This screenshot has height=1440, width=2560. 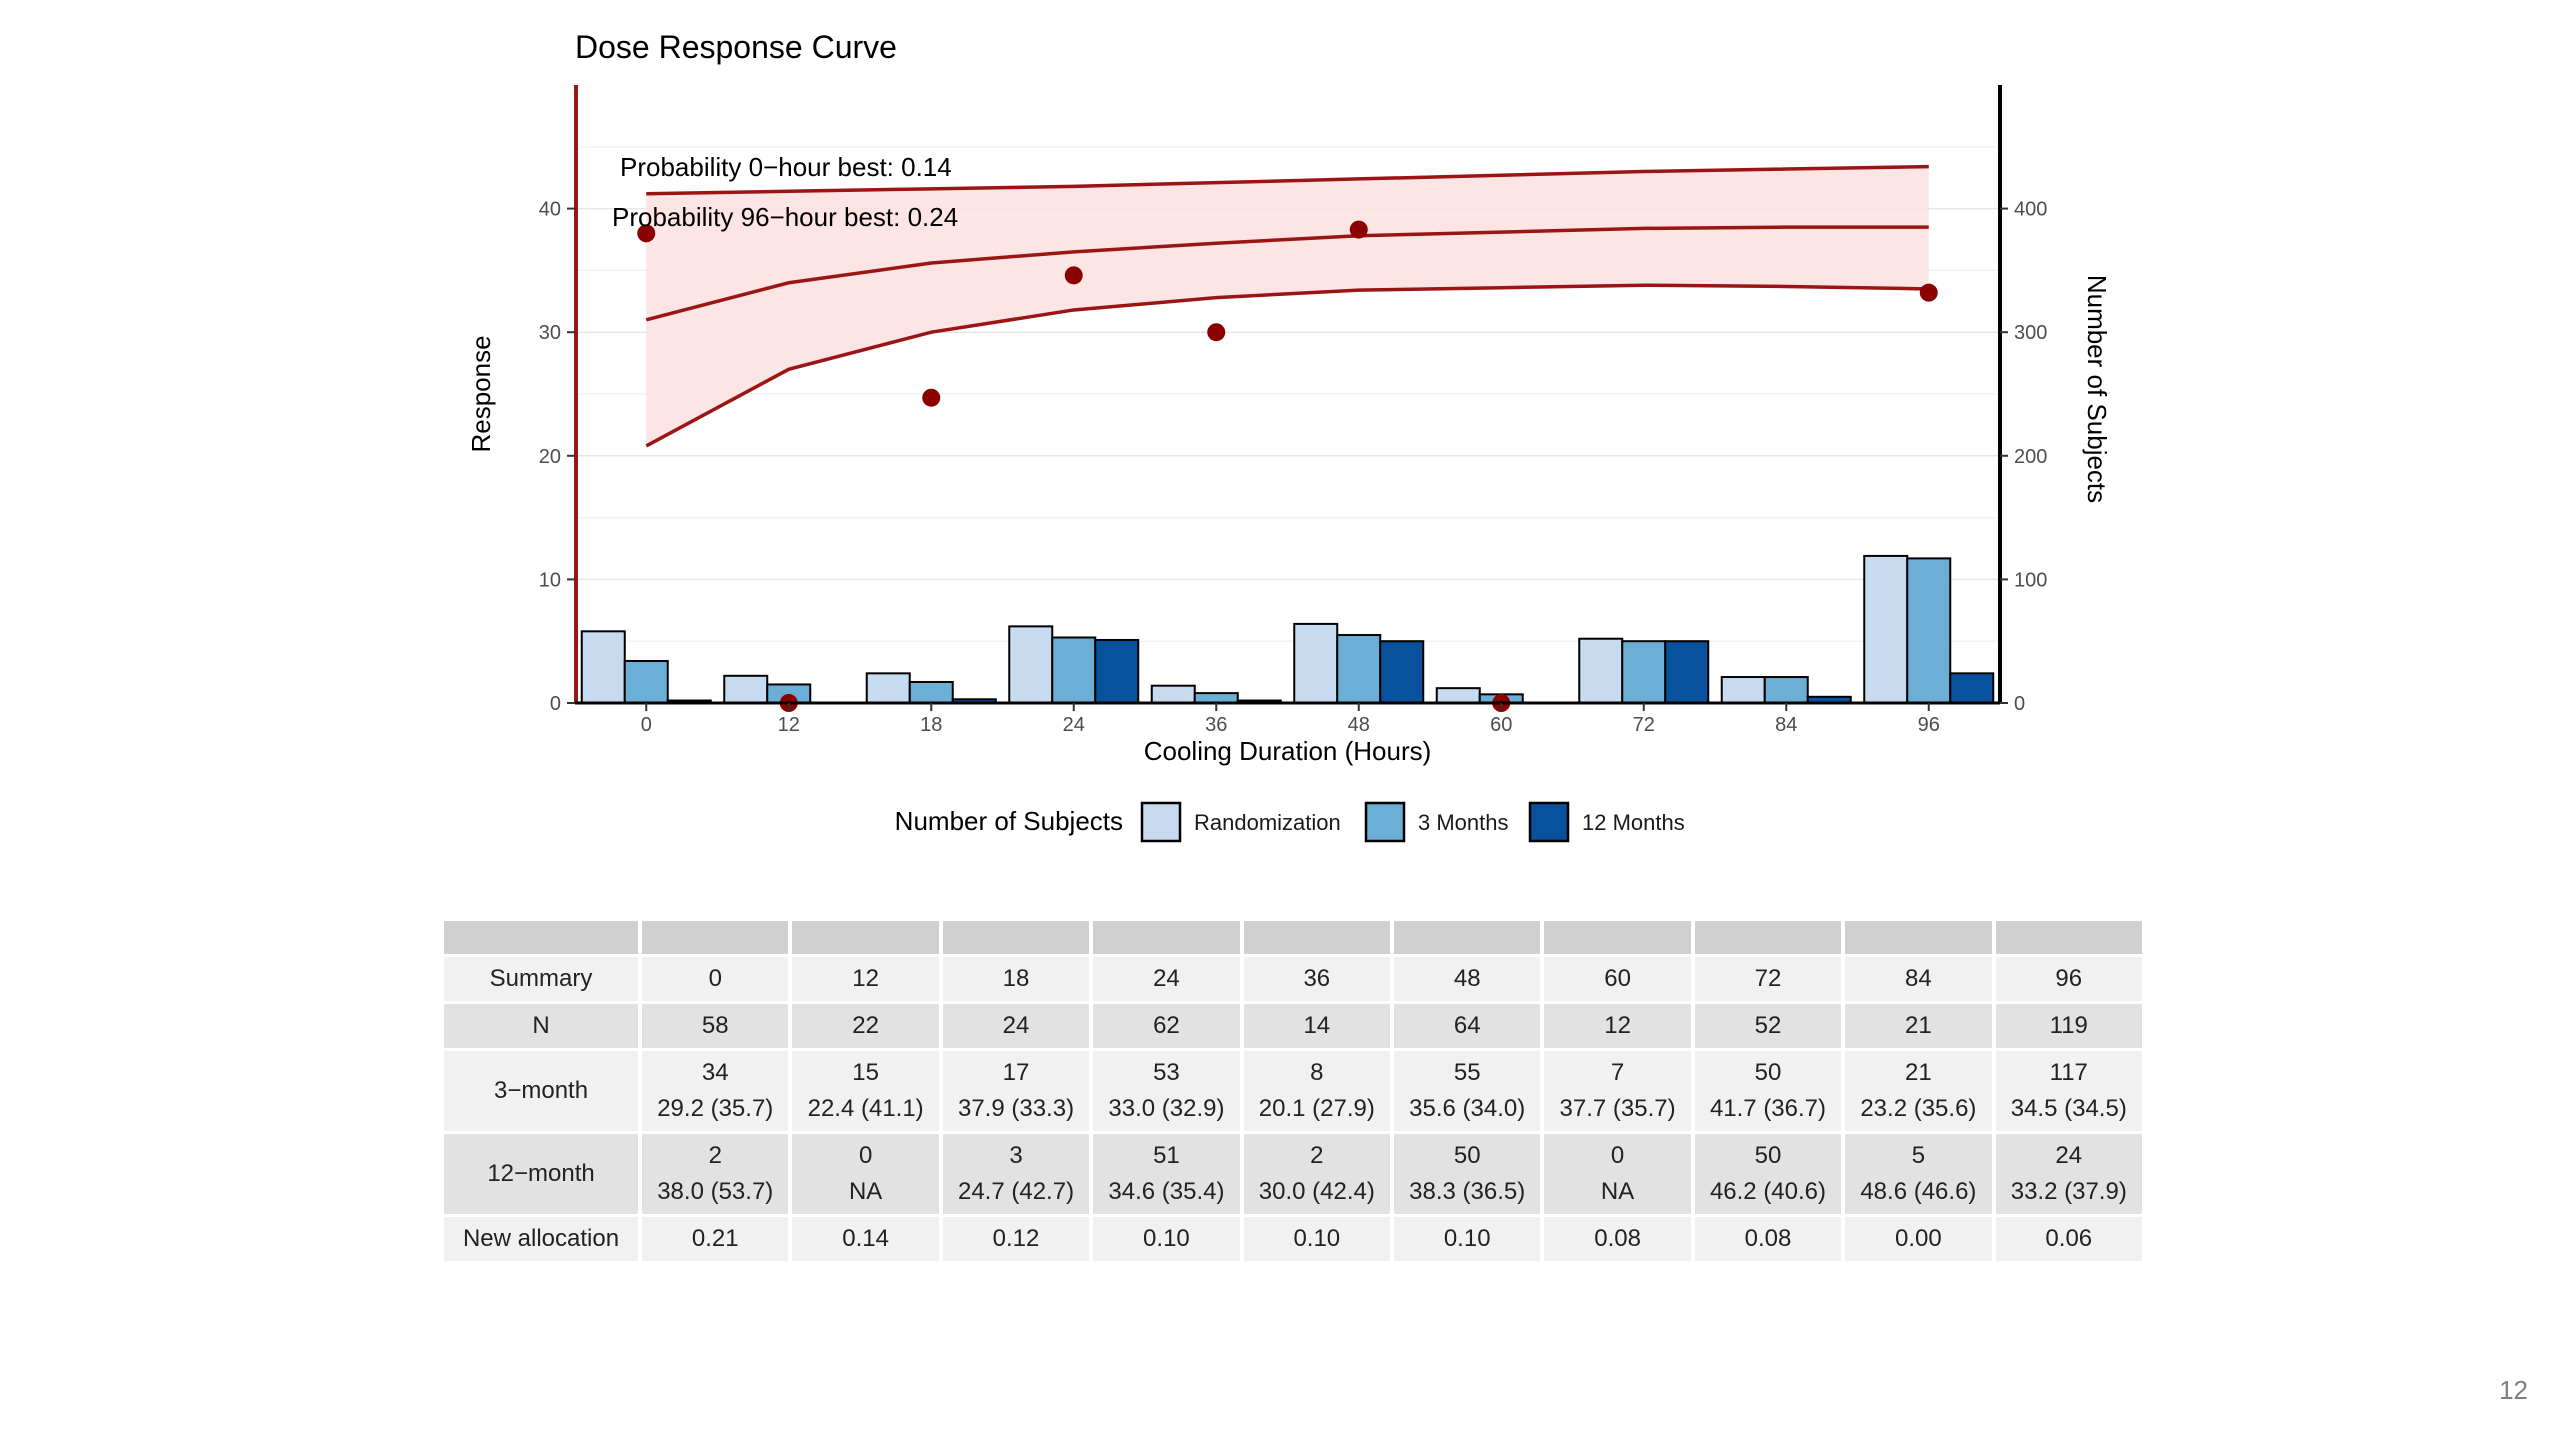 I want to click on table-cell: 55 35.6 (34.0), so click(x=1467, y=1091).